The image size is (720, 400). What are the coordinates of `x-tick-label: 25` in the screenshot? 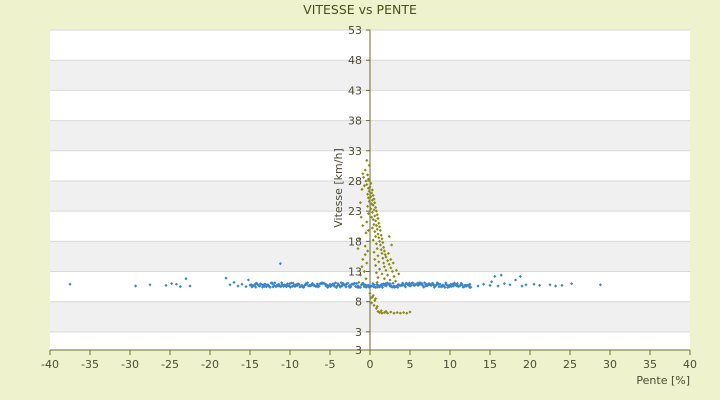 It's located at (570, 364).